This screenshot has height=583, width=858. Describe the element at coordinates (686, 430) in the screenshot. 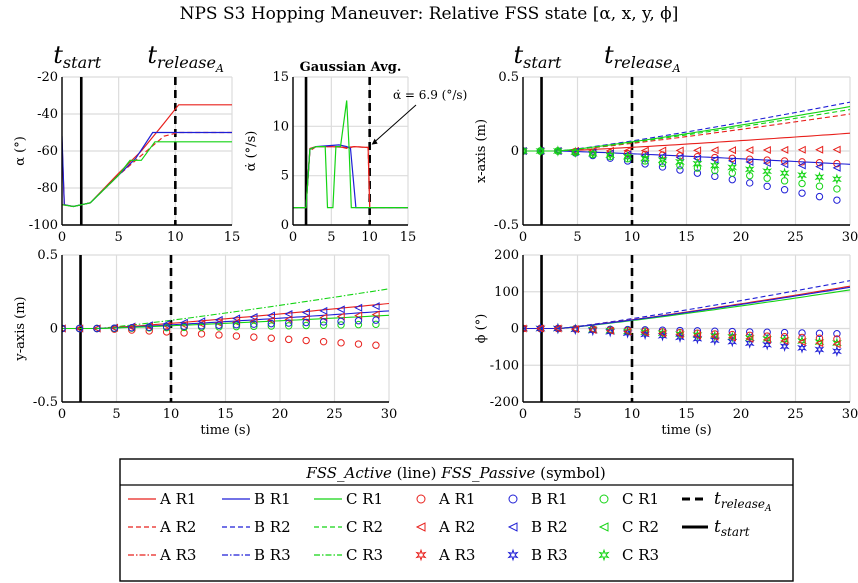

I see `x-axis-label: time (s)` at that location.